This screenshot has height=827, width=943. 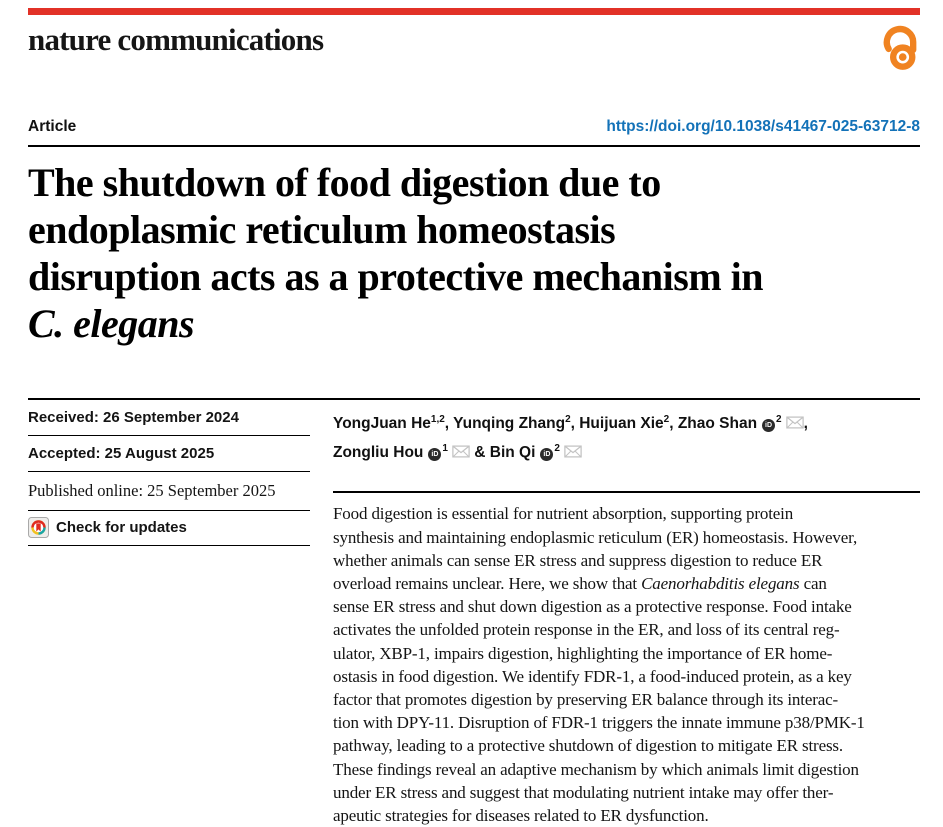 What do you see at coordinates (378, 453) in the screenshot?
I see `author-name: Zongliu Hou` at bounding box center [378, 453].